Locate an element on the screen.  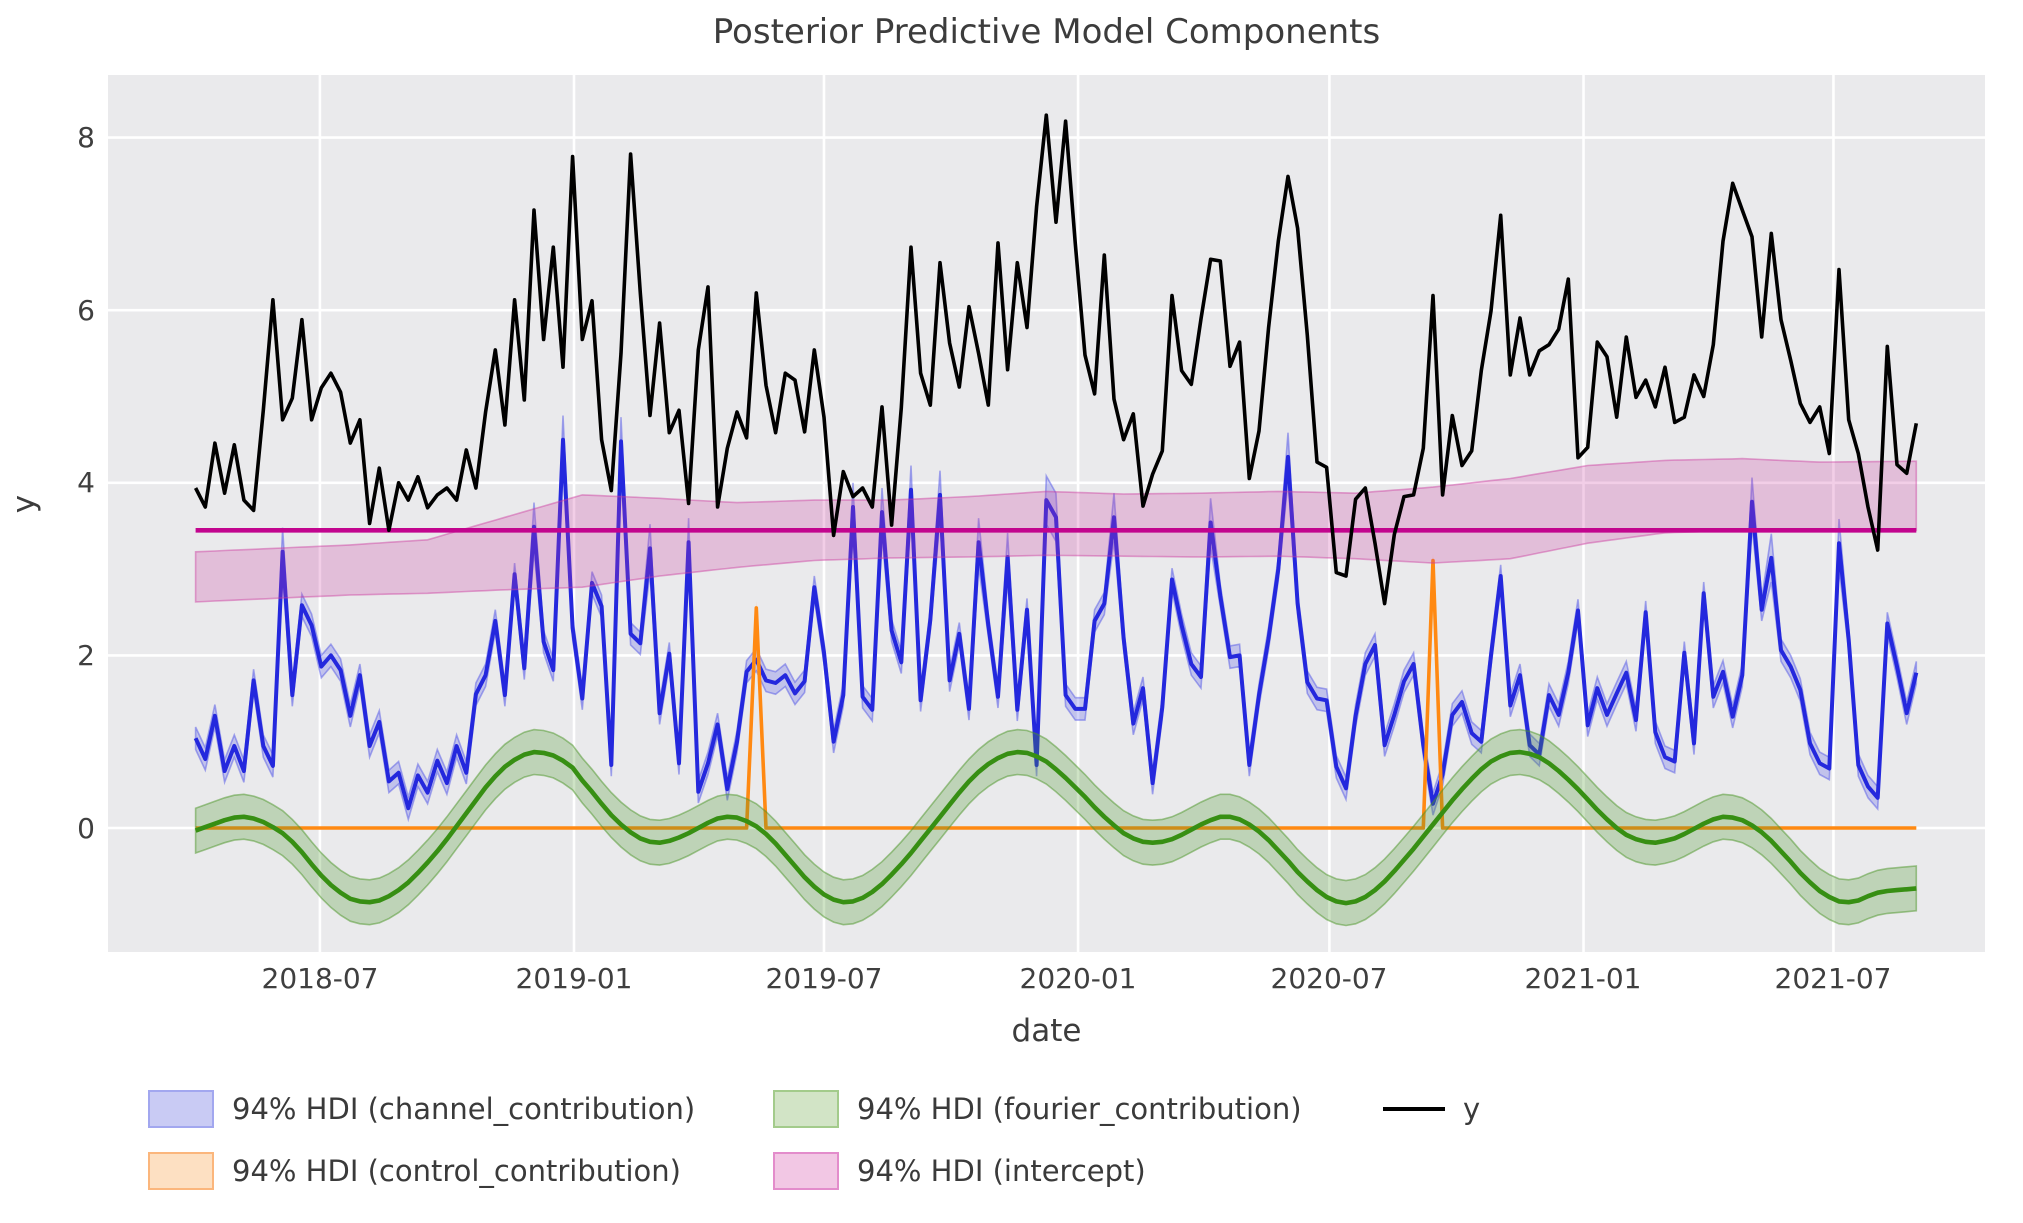
x-tick-2018-07: 2018-07 is located at coordinates (320, 978).